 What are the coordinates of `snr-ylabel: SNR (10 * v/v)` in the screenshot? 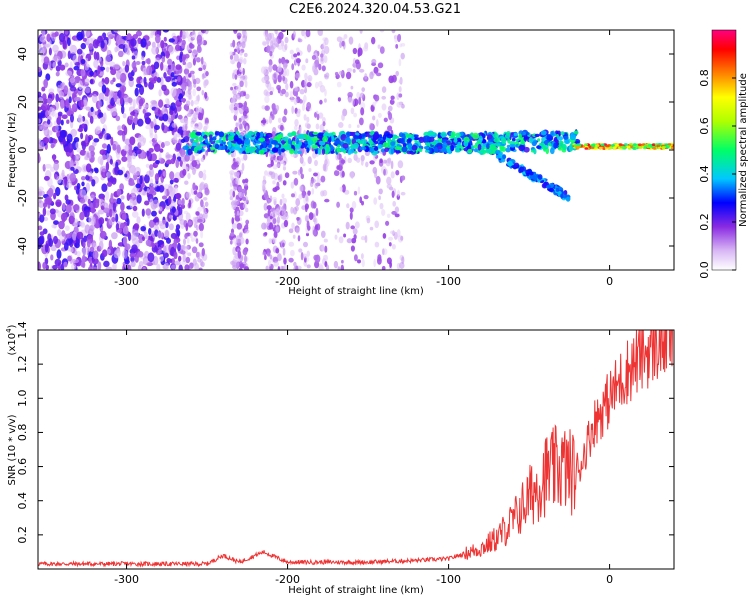 It's located at (12, 449).